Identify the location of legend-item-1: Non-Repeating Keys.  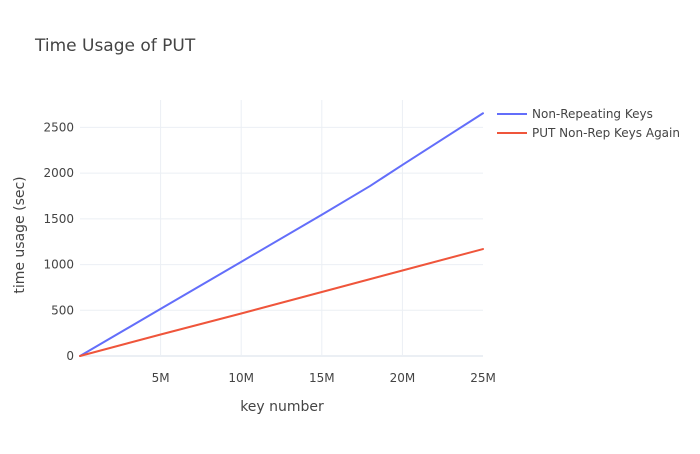
(575, 114).